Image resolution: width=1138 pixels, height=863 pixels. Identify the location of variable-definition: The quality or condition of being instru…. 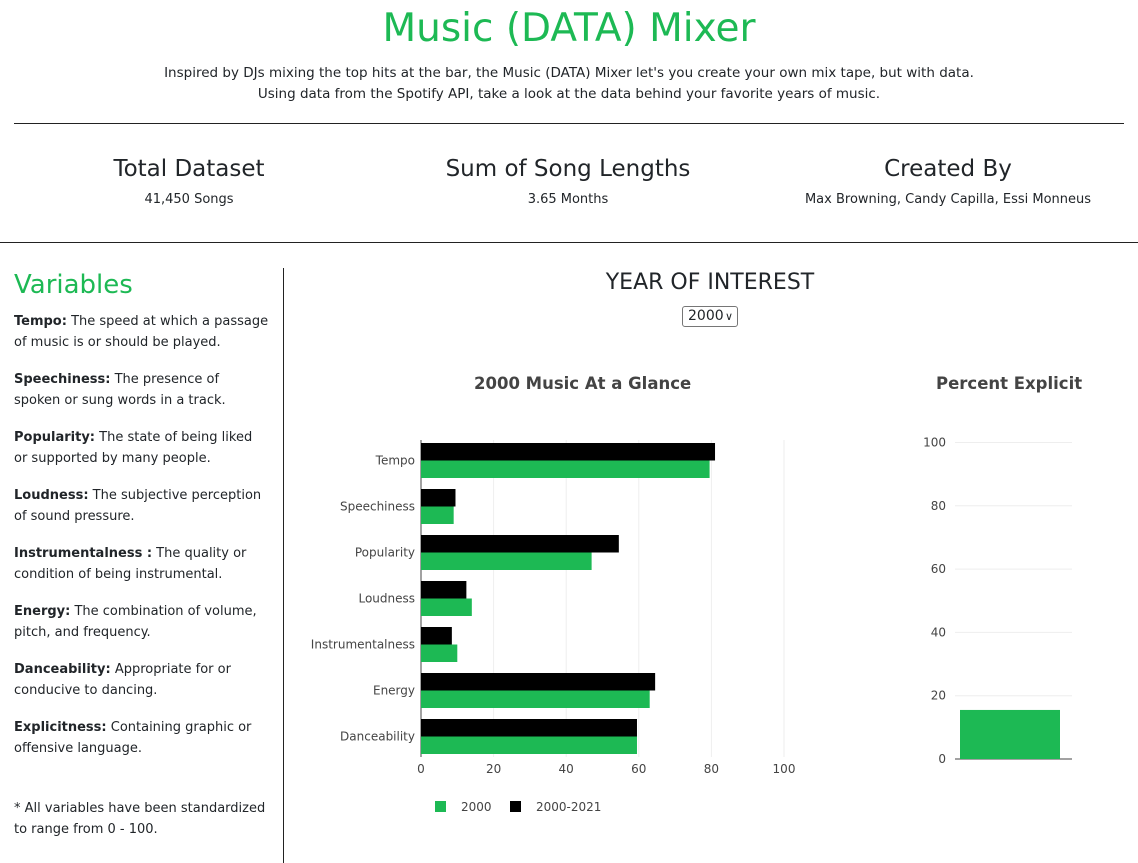
(130, 564).